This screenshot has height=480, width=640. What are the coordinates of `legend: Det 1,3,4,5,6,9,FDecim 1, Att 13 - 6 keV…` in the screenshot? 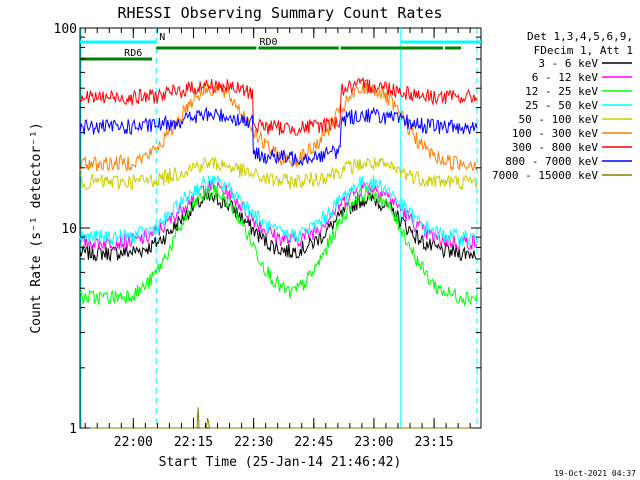 It's located at (562, 106).